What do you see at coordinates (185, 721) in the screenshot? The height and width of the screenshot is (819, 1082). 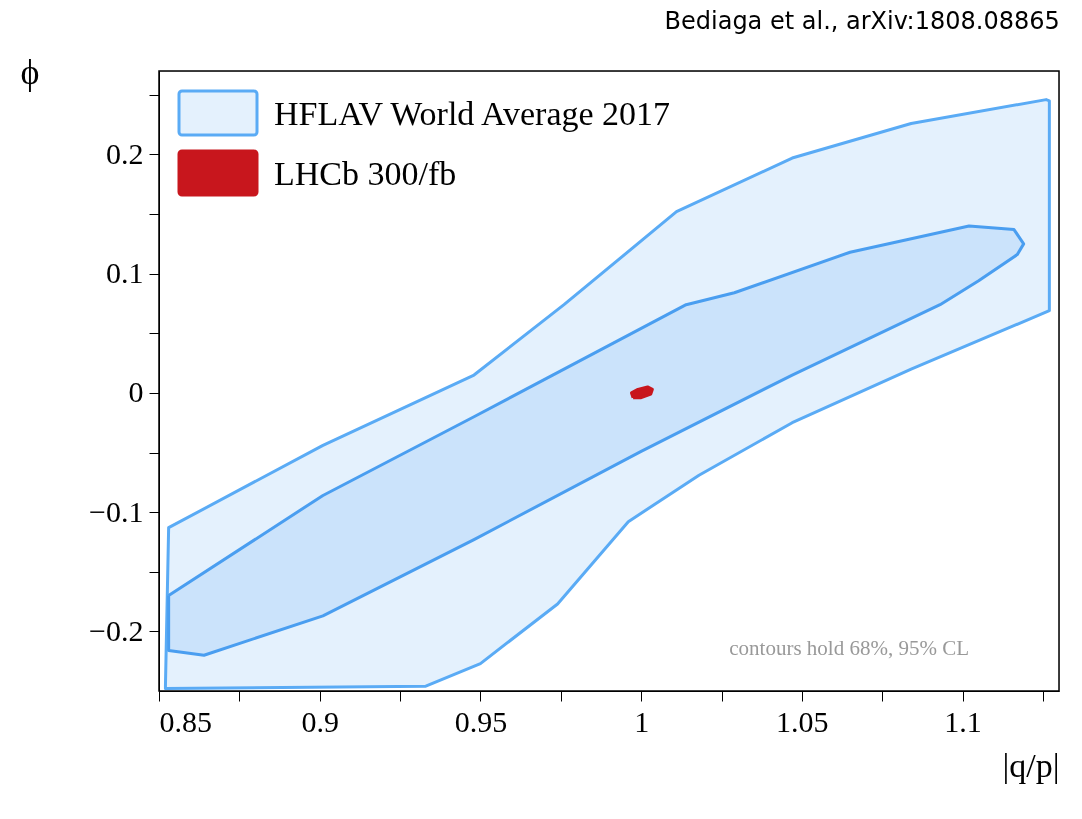 I see `x-tick-label: 0.85` at bounding box center [185, 721].